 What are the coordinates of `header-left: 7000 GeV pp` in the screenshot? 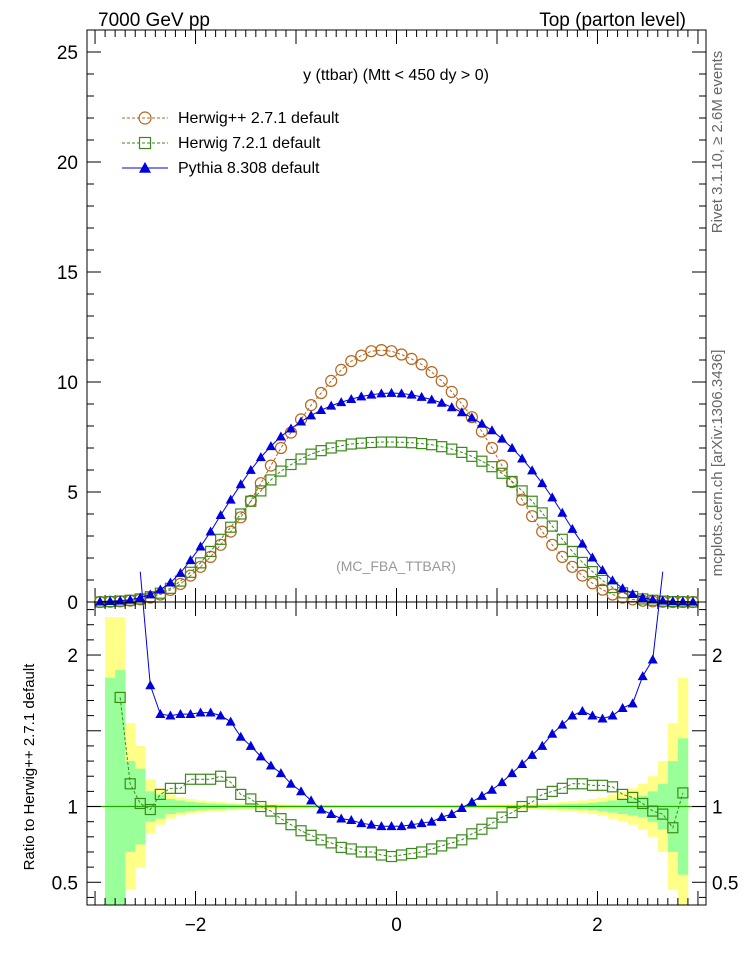 It's located at (154, 20).